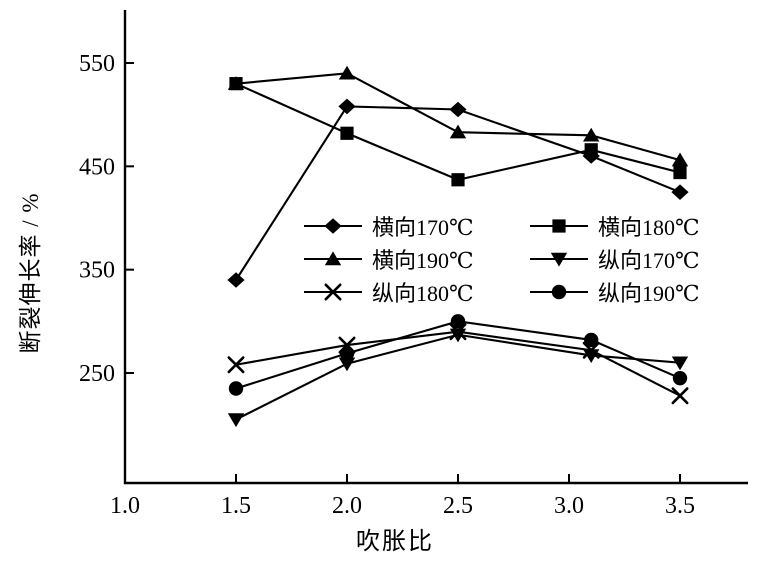 This screenshot has height=565, width=771. Describe the element at coordinates (30, 273) in the screenshot. I see `y-axis-title: 断裂伸长率 / %` at that location.